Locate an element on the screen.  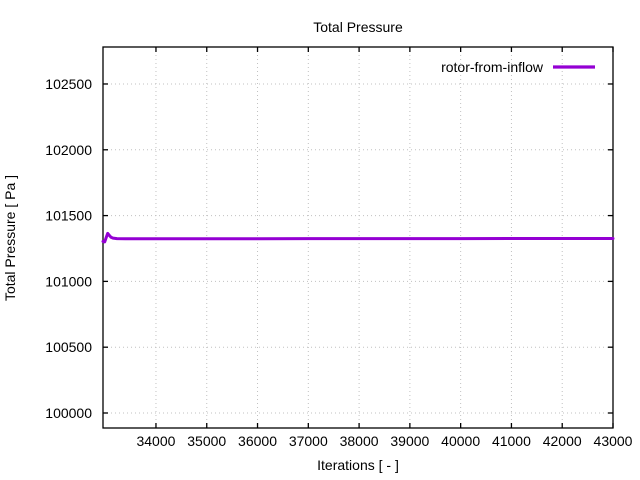
x-tick-label: 40000 is located at coordinates (460, 441).